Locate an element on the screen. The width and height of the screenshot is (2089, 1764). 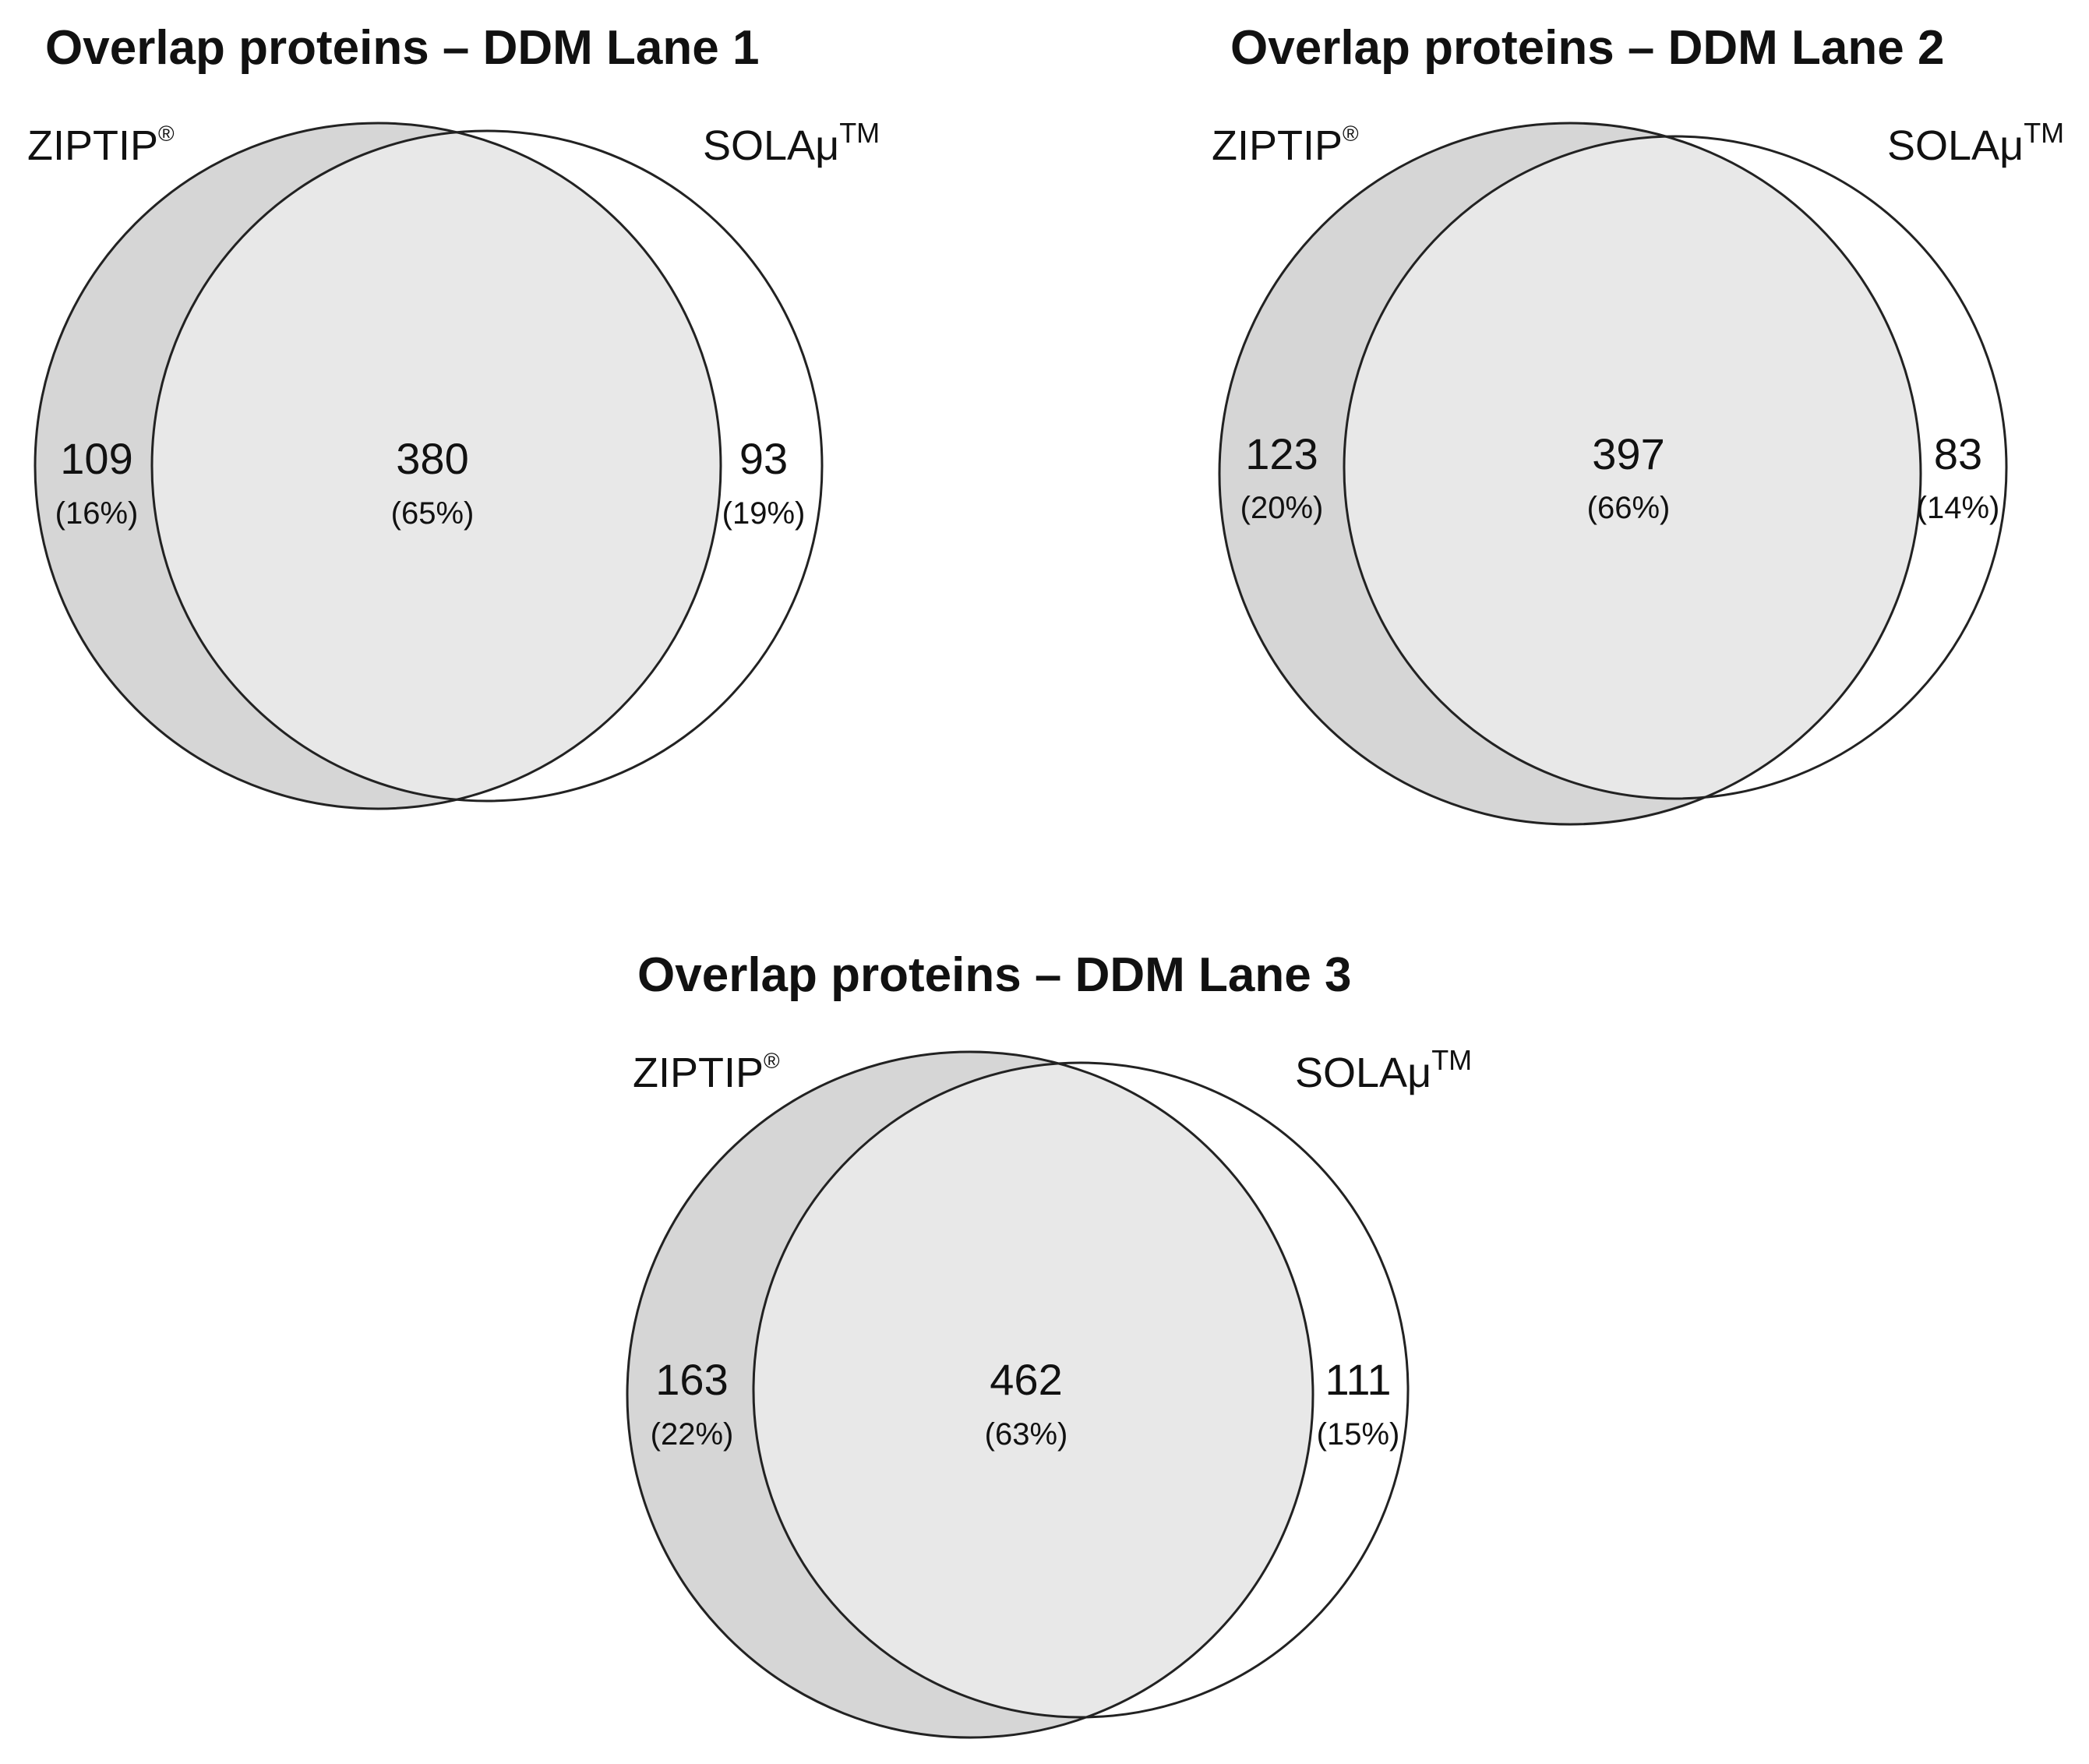
ziptip-only-count: 163 is located at coordinates (691, 1379).